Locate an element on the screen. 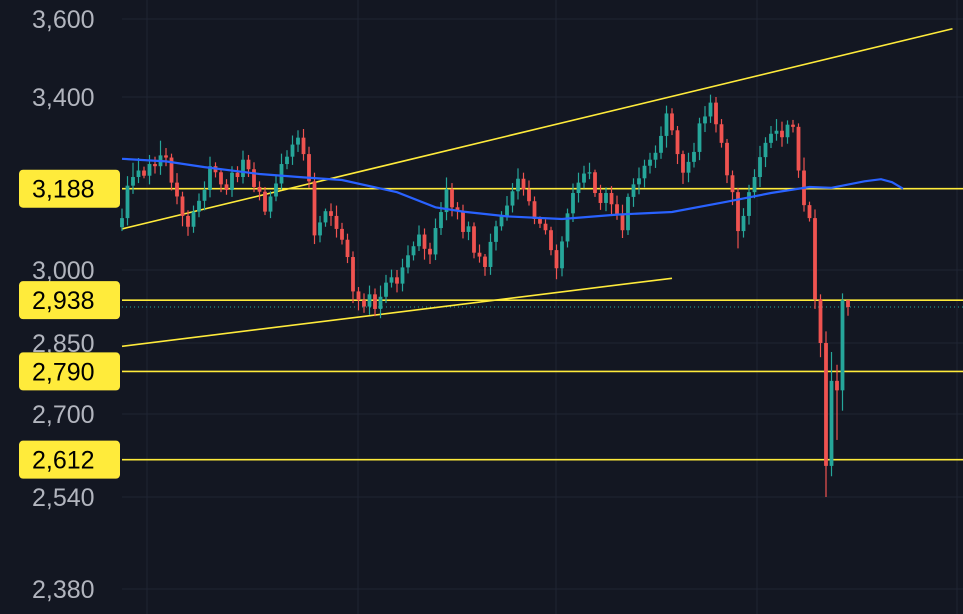  level-tag-label: 2,612 is located at coordinates (63, 461).